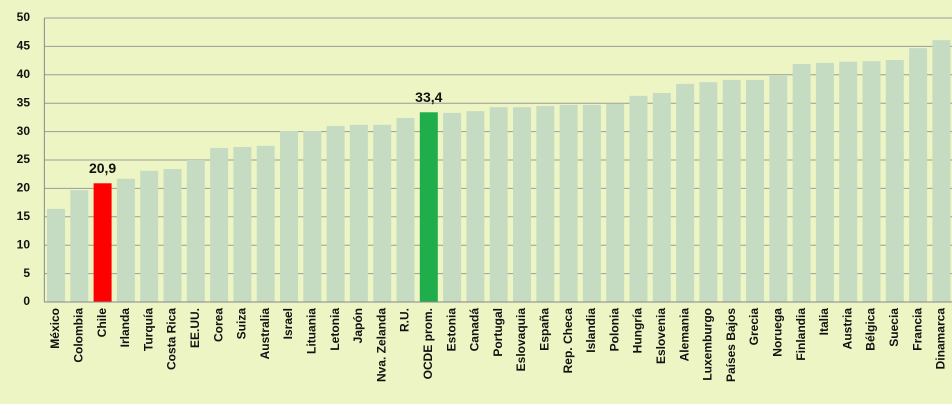 The width and height of the screenshot is (952, 404). Describe the element at coordinates (24, 216) in the screenshot. I see `y-tick-label: 15` at that location.